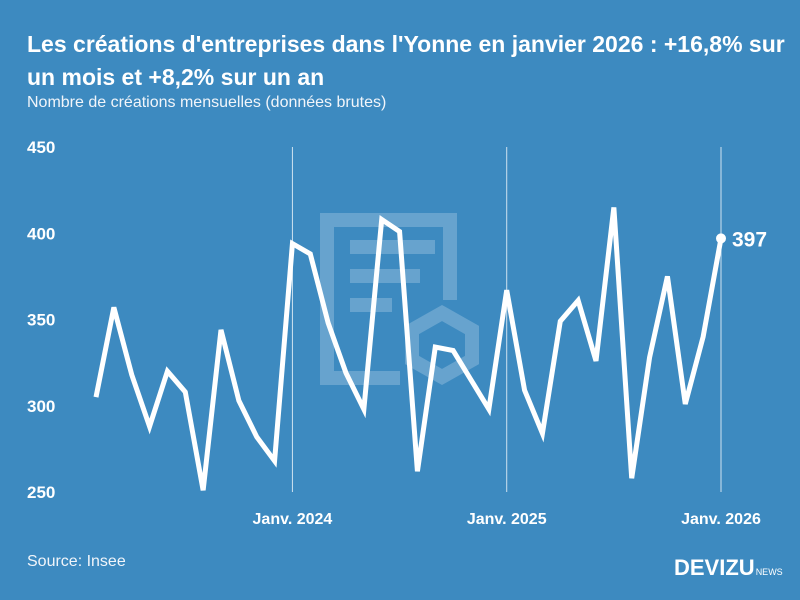  I want to click on x-tick-label: Janv. 2025, so click(507, 519).